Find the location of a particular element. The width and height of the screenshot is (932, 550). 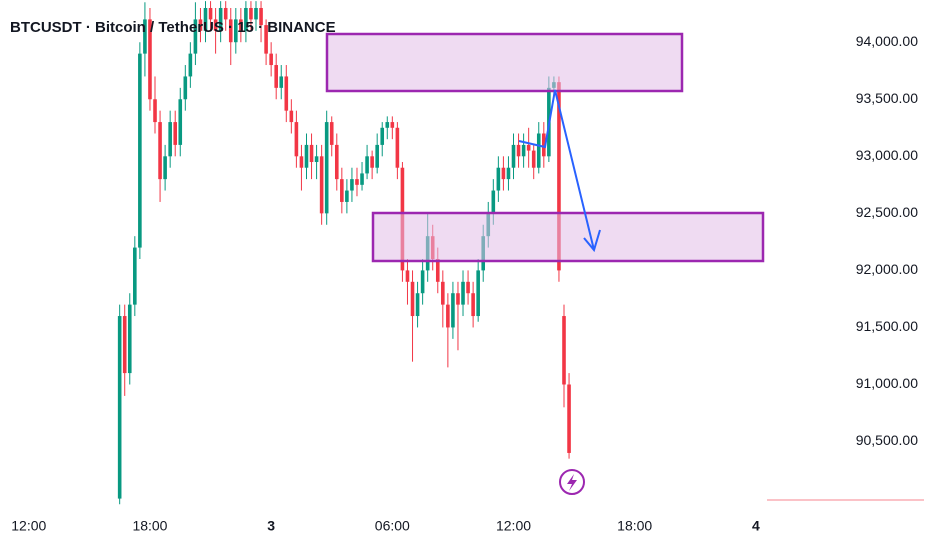

x-tick-label: 3 is located at coordinates (271, 526).